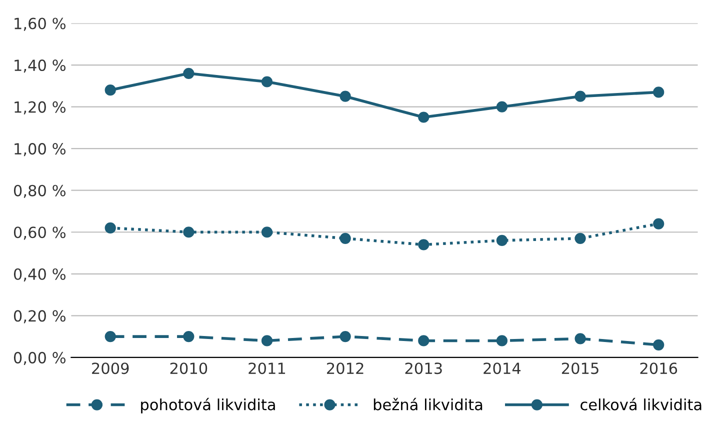 This screenshot has height=423, width=712. What do you see at coordinates (40, 275) in the screenshot?
I see `y-tick-label: 0,40 %` at bounding box center [40, 275].